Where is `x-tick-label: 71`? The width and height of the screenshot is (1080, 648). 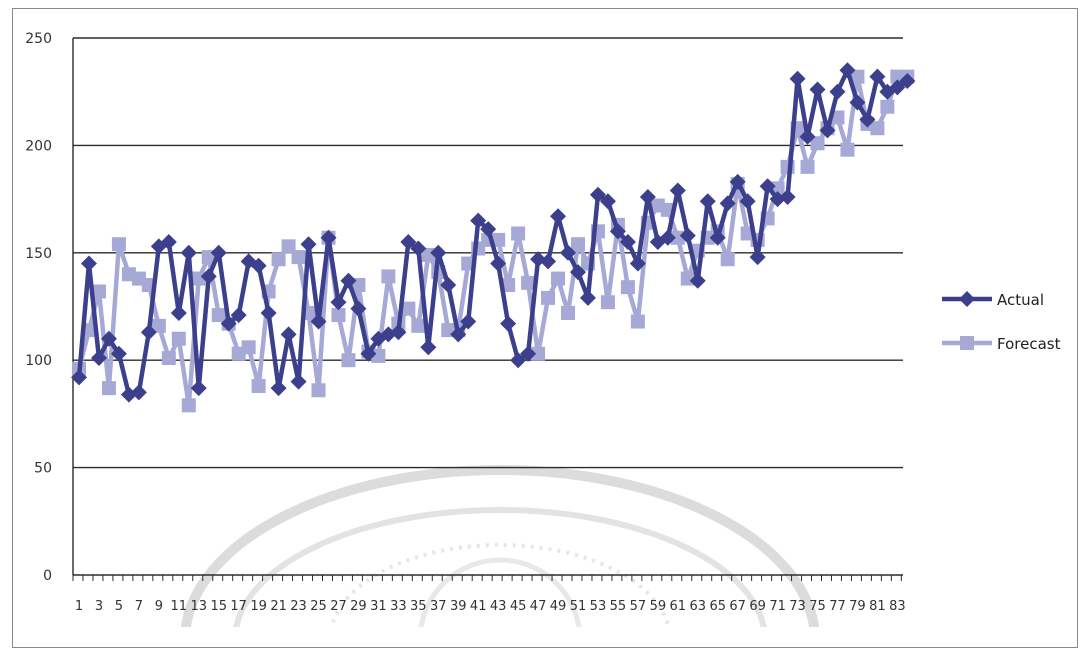 x-tick-label: 71 is located at coordinates (777, 606).